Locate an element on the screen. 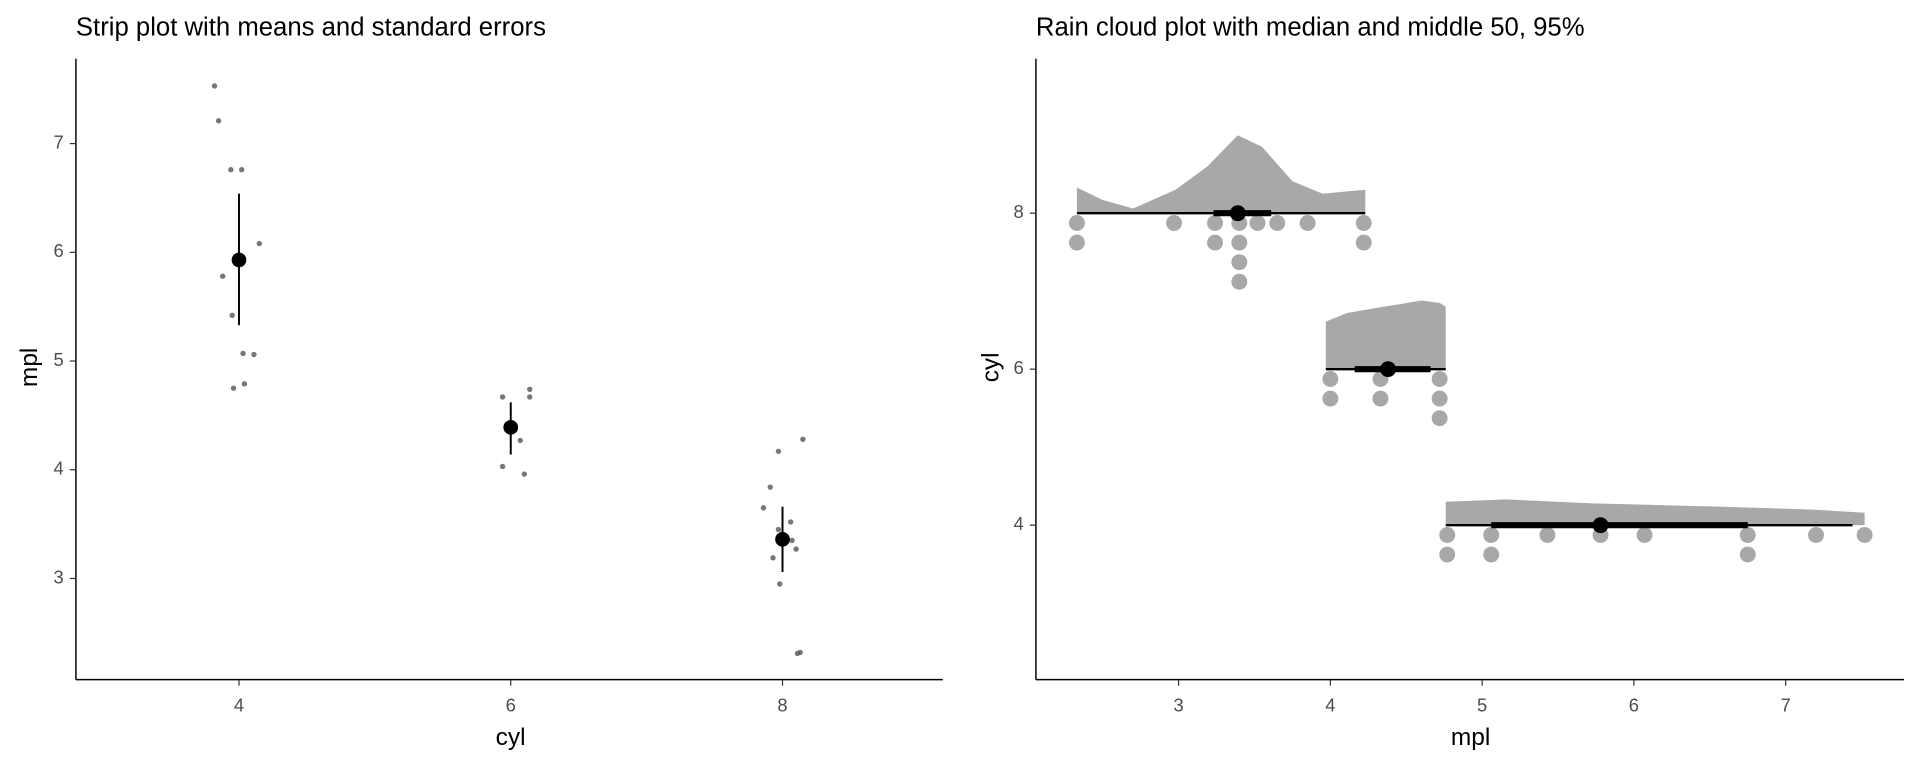  y-tick-label: 8 is located at coordinates (1018, 211).